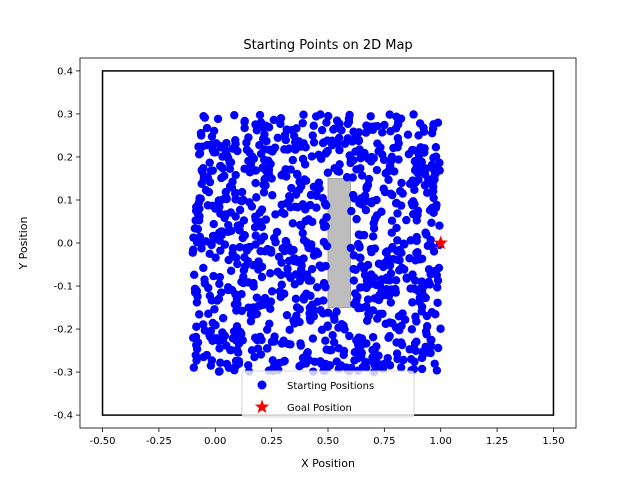 The width and height of the screenshot is (640, 480). Describe the element at coordinates (65, 114) in the screenshot. I see `y-tick-label: 0.3` at that location.